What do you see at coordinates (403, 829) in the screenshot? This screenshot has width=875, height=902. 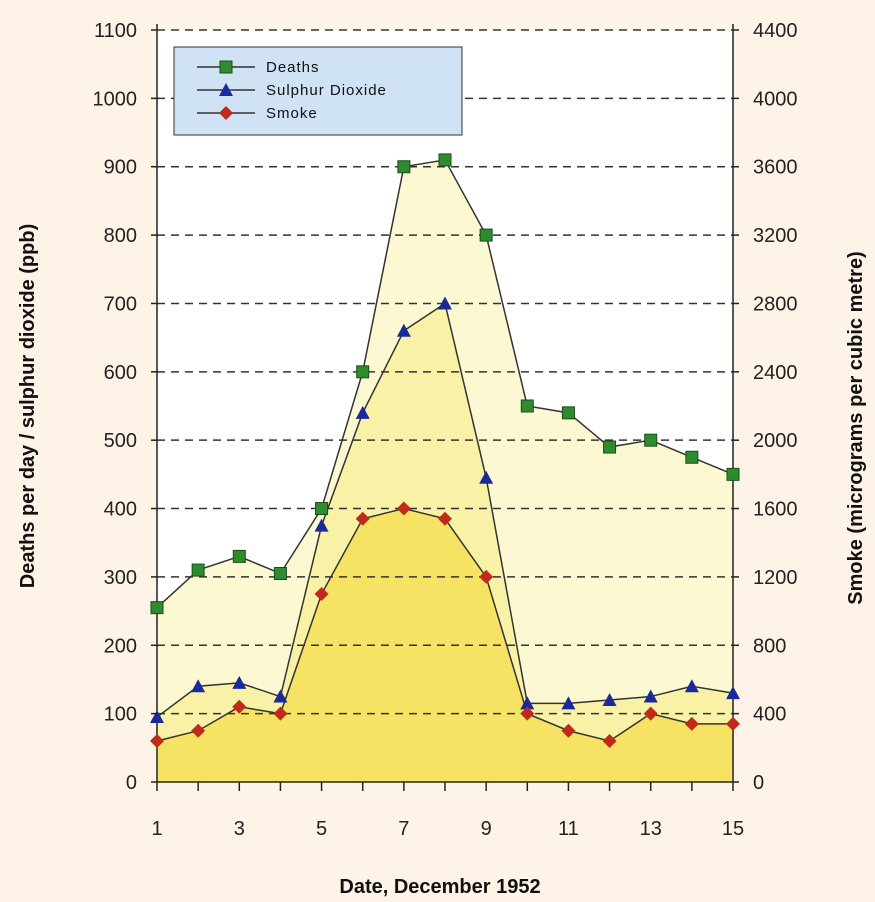 I see `x-tick-label: 7` at bounding box center [403, 829].